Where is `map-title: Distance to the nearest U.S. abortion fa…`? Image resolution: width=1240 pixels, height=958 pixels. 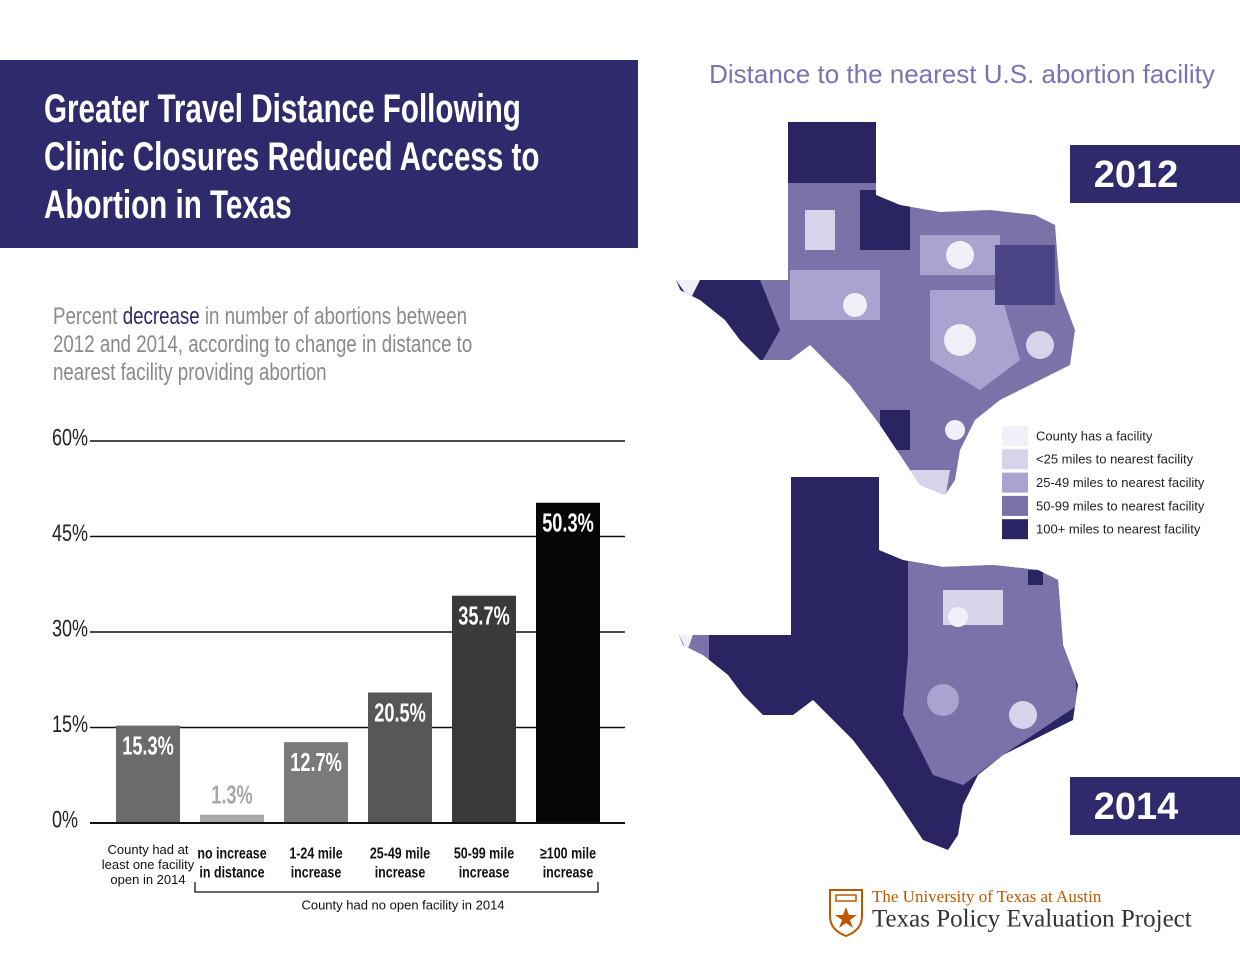 map-title: Distance to the nearest U.S. abortion fa… is located at coordinates (962, 74).